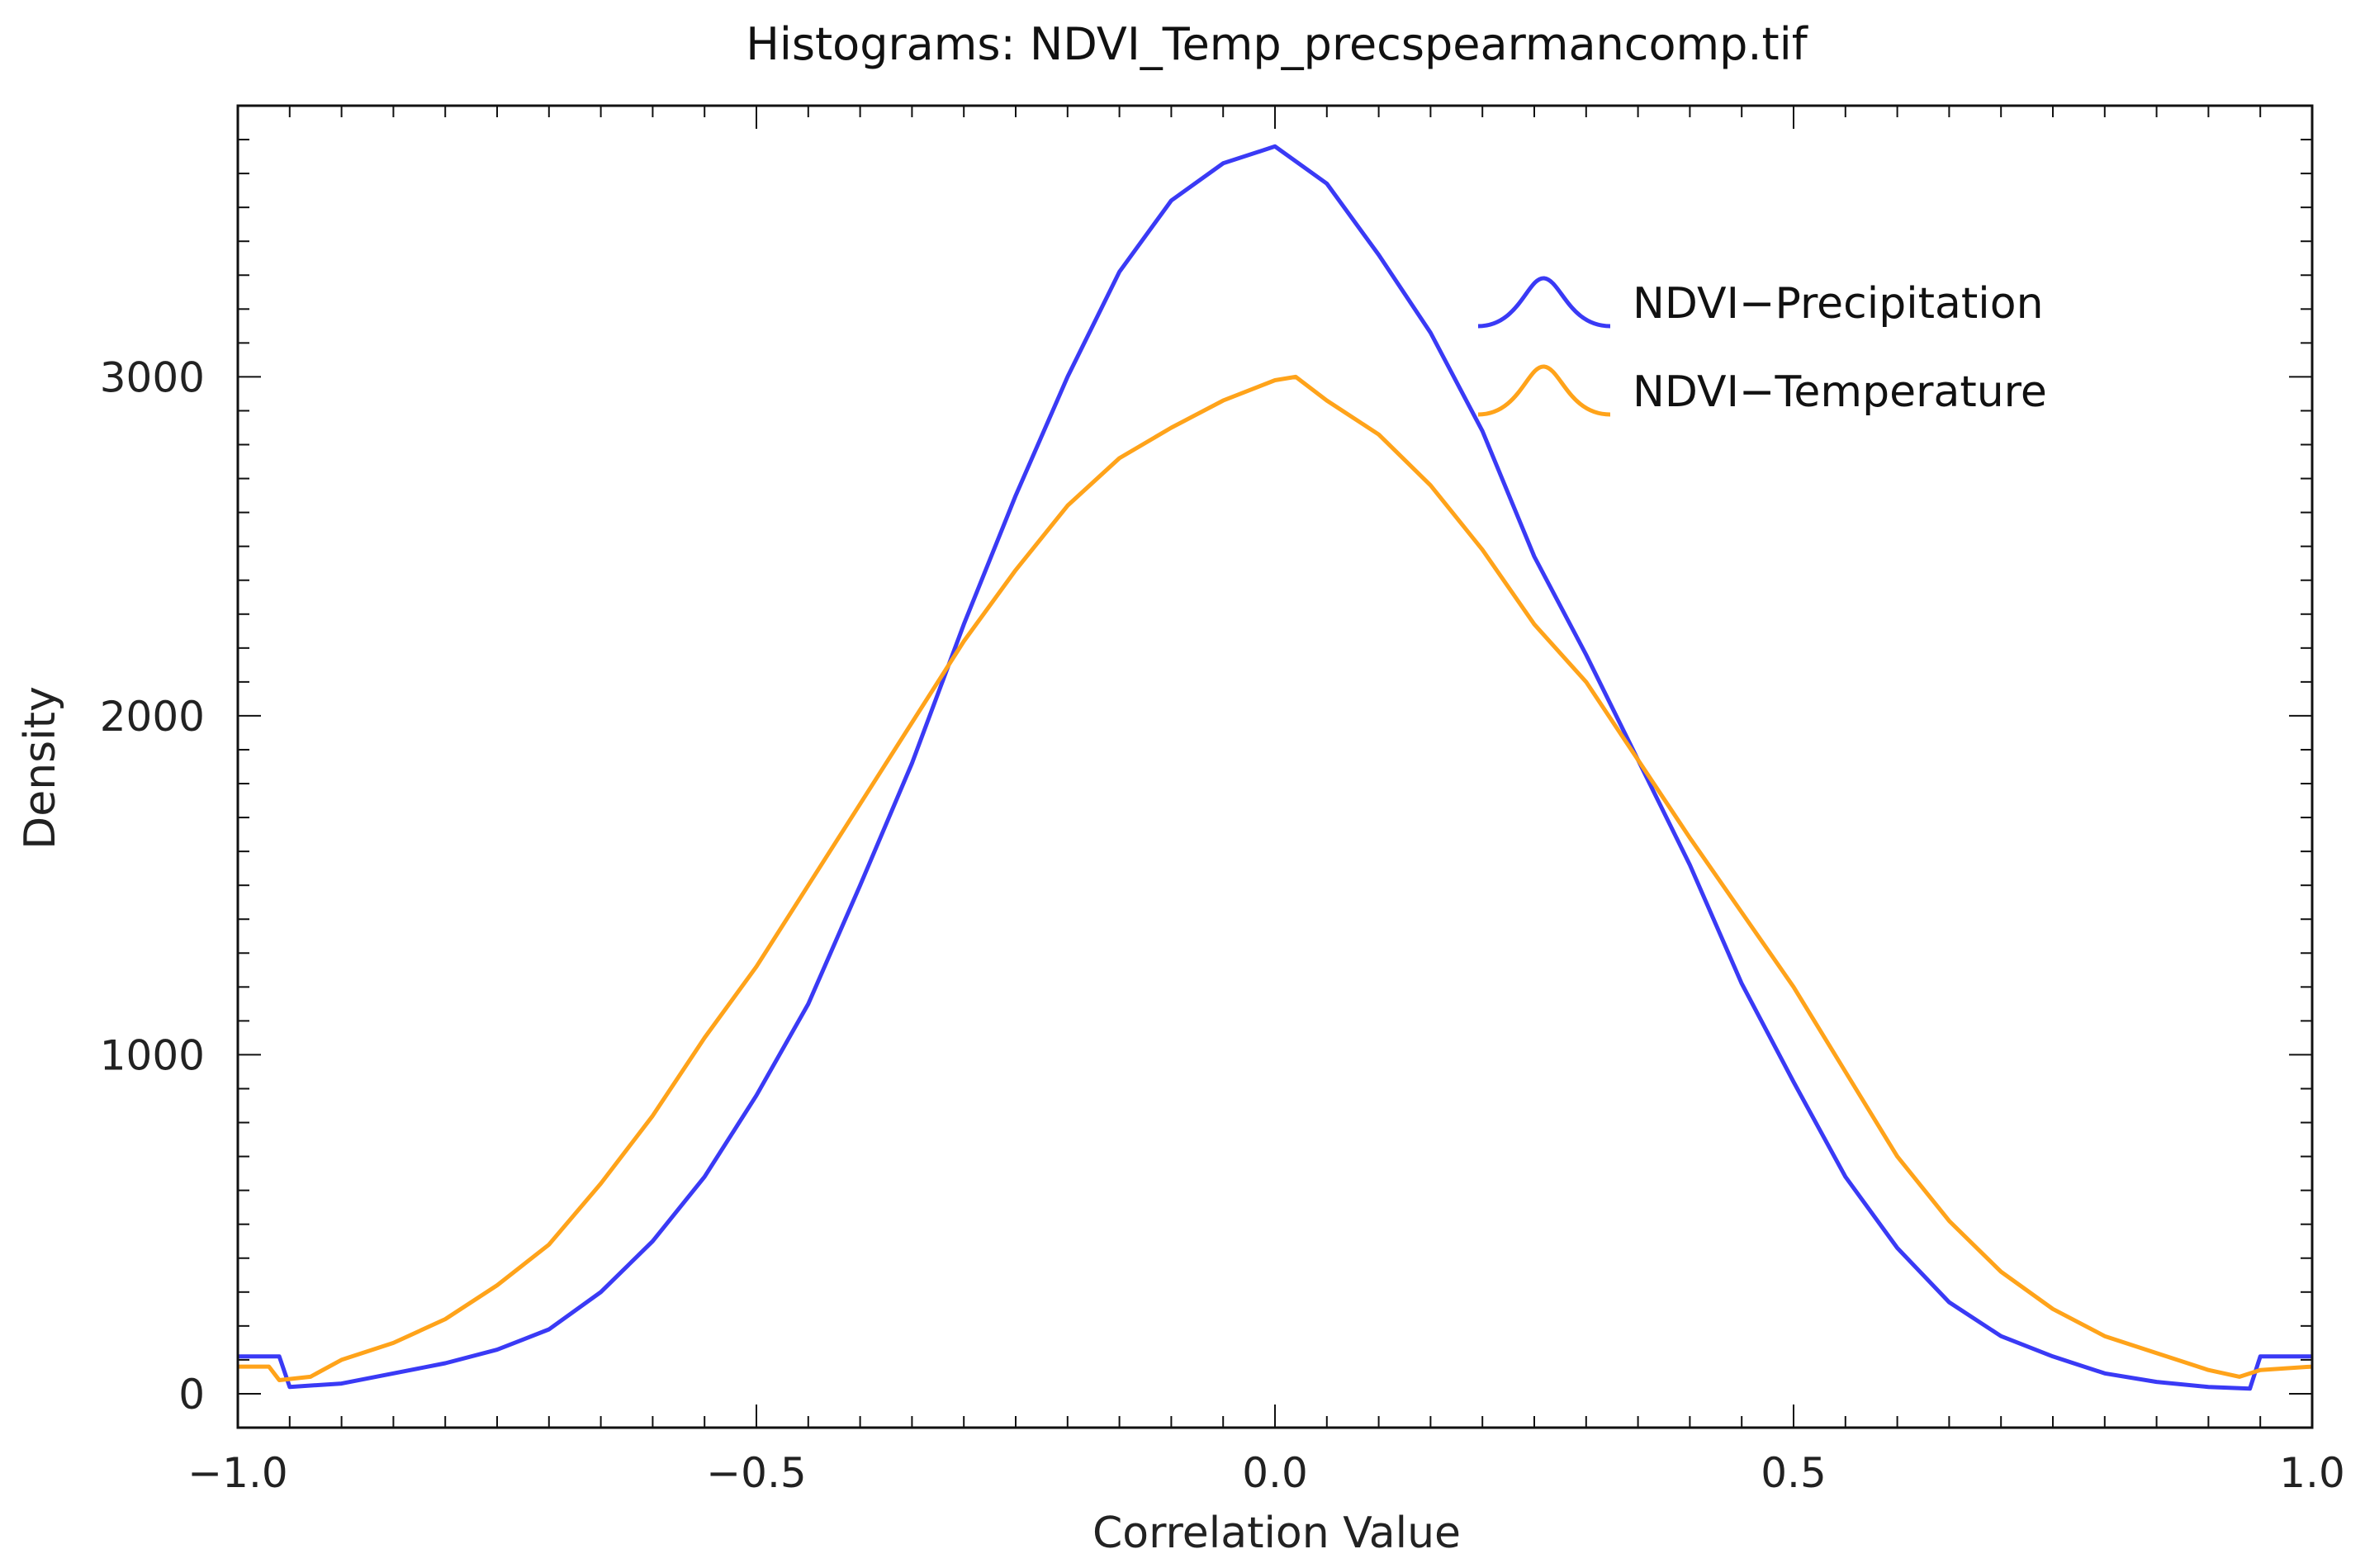 Image resolution: width=2365 pixels, height=1568 pixels. Describe the element at coordinates (152, 1055) in the screenshot. I see `y-tick-label: 1000` at that location.